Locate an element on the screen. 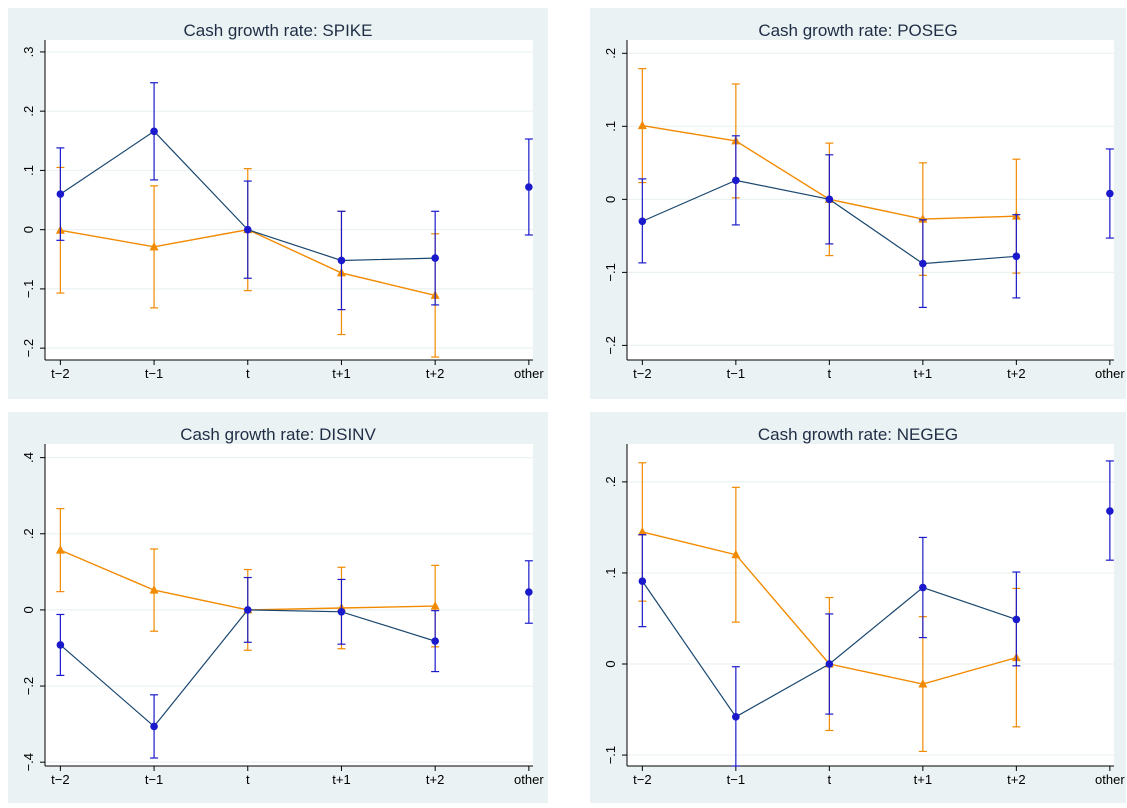 The width and height of the screenshot is (1127, 808). chart-title: Cash growth rate: NEGEG is located at coordinates (858, 434).